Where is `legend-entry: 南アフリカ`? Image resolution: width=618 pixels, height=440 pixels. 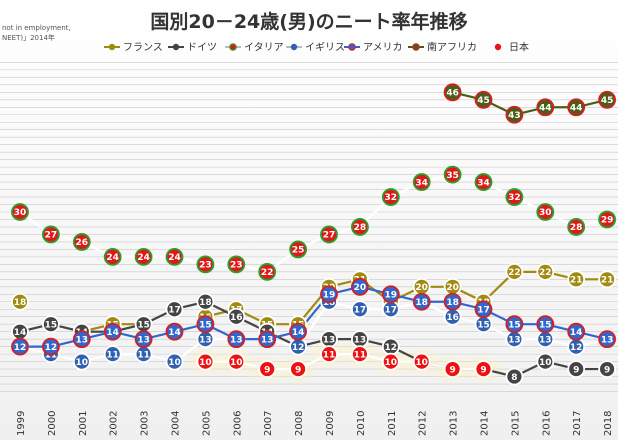
legend-entry: 南アフリカ is located at coordinates (452, 47).